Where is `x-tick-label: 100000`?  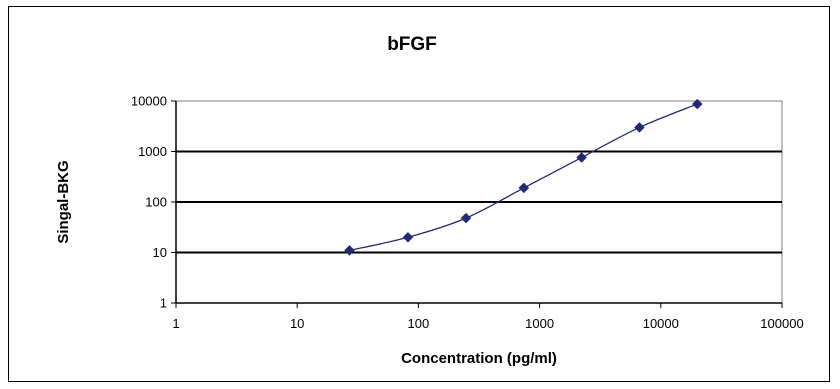 x-tick-label: 100000 is located at coordinates (781, 323).